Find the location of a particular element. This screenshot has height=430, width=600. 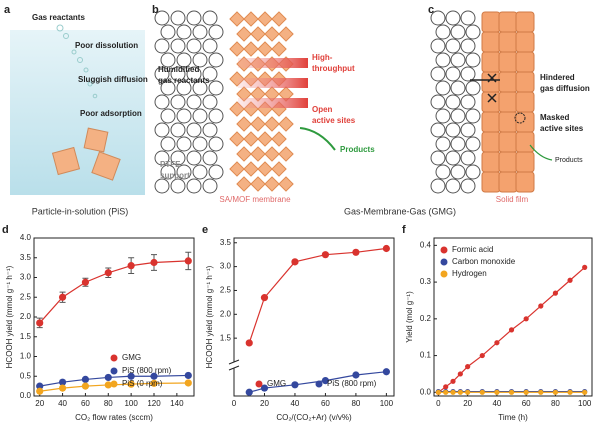

series-line is located at coordinates (317, 295).